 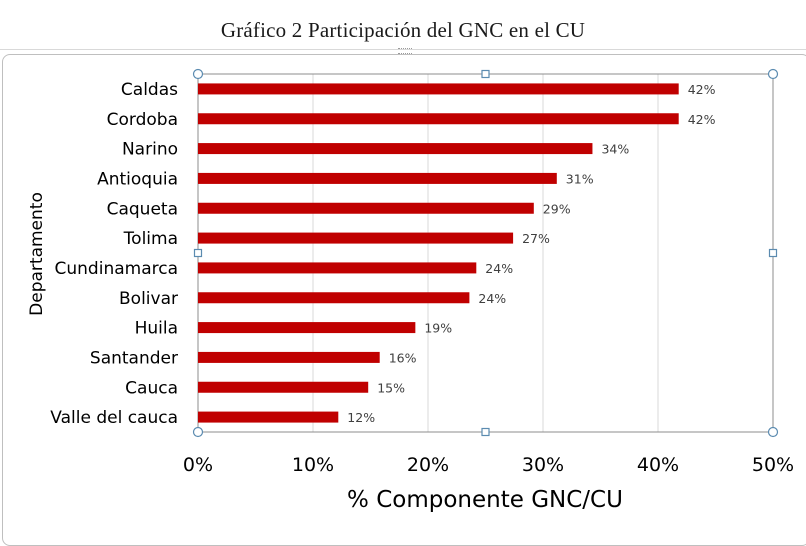 I want to click on data-label: 34%, so click(x=615, y=149).